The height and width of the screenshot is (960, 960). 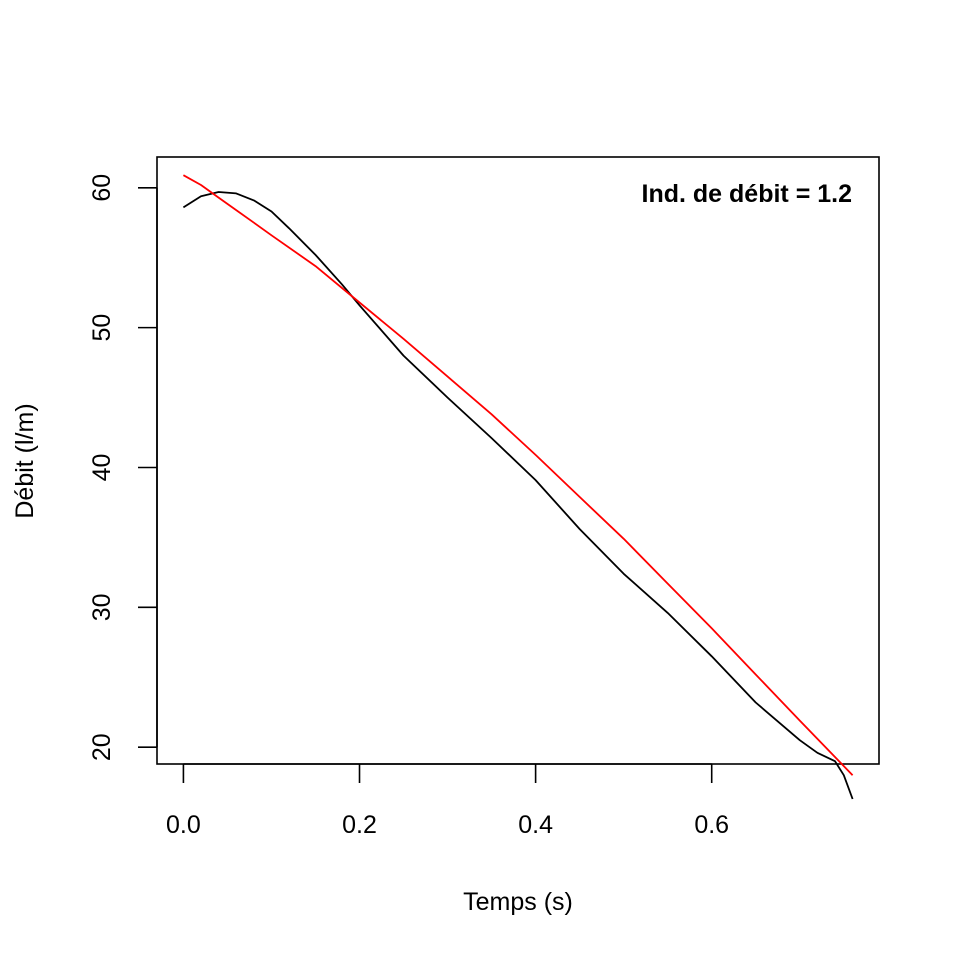 What do you see at coordinates (25, 460) in the screenshot?
I see `y-axis-title: Débit (l/m)` at bounding box center [25, 460].